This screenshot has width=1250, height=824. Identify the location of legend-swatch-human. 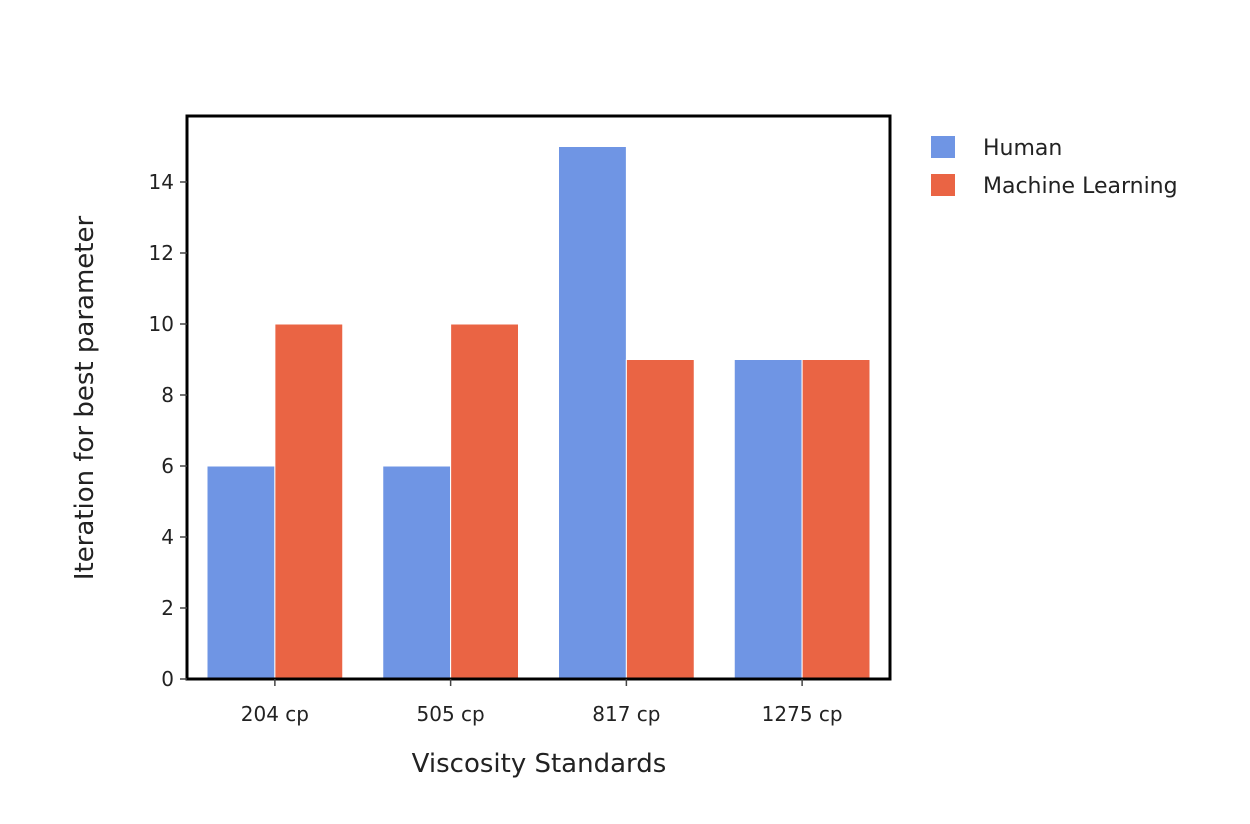
(943, 147).